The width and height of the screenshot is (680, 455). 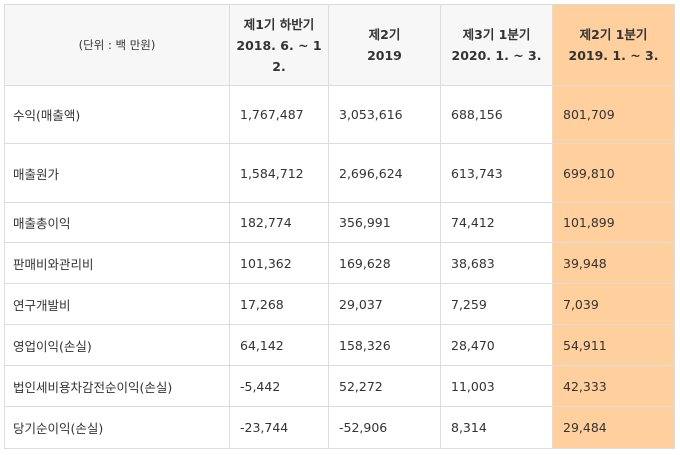 What do you see at coordinates (496, 55) in the screenshot?
I see `header-period-3-line2: 2020. 1. ~ 3.` at bounding box center [496, 55].